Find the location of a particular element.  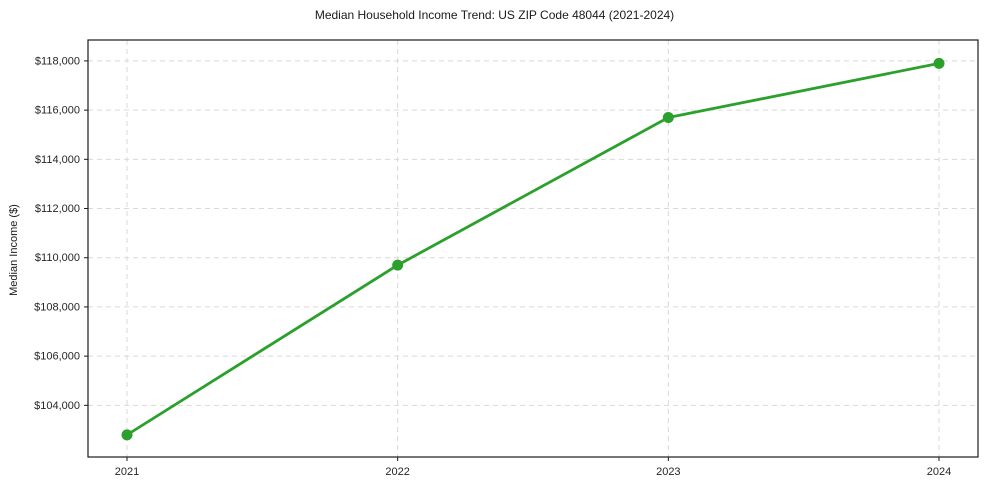

y-tick-label: $112,000 is located at coordinates (57, 209).